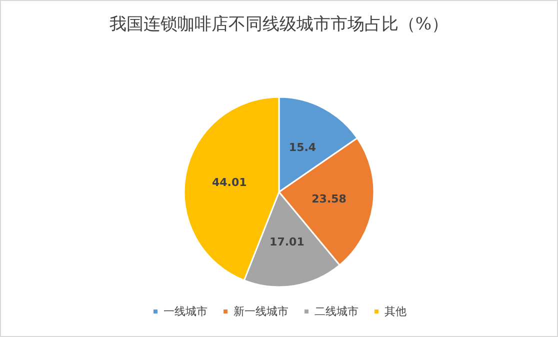  Describe the element at coordinates (186, 311) in the screenshot. I see `legend-label: 一线城市` at that location.